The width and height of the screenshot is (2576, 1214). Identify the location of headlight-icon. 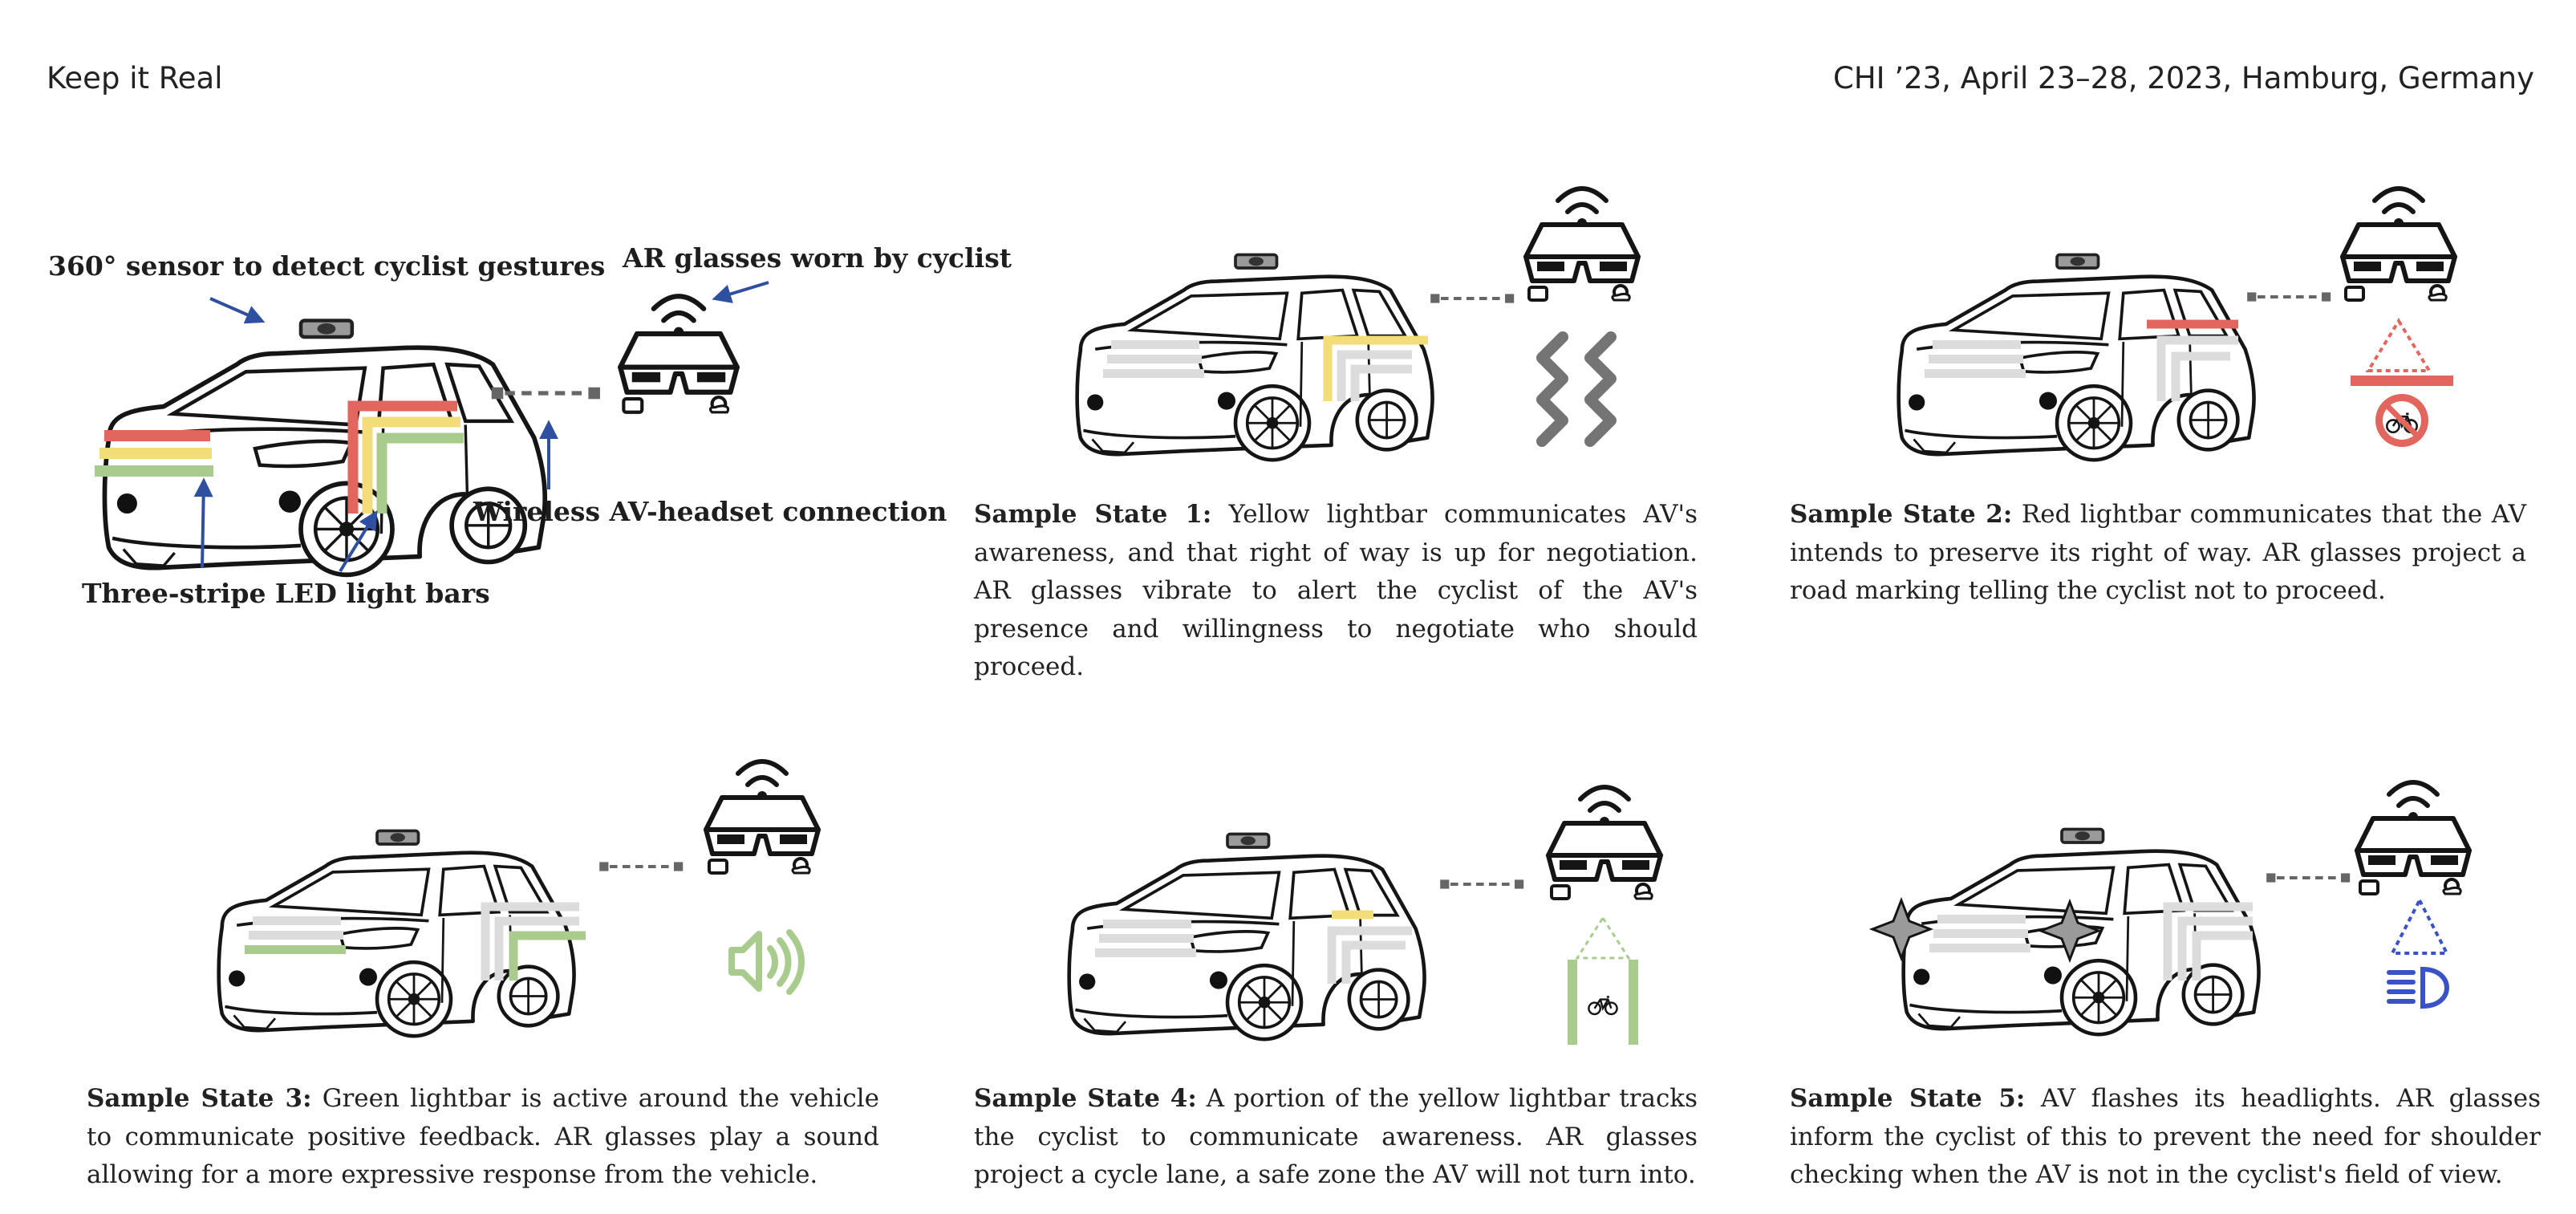
(2418, 987).